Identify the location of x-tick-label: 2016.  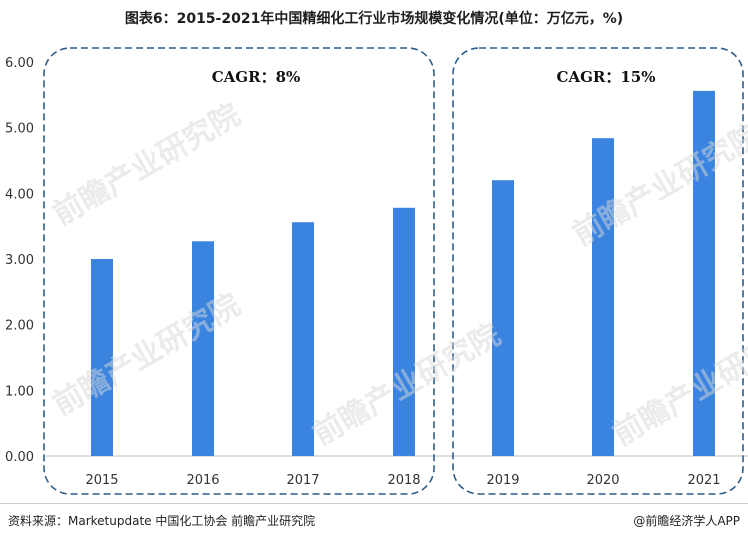
(202, 480).